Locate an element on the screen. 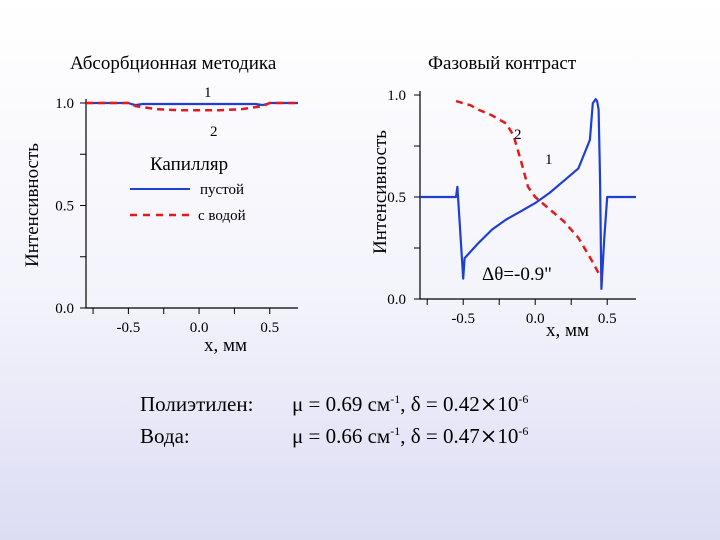 Image resolution: width=720 pixels, height=540 pixels. footer-line-polyethylene: Полиэтилен: μ = 0.69 см-1, δ = 0.42⨯10-6 is located at coordinates (334, 404).